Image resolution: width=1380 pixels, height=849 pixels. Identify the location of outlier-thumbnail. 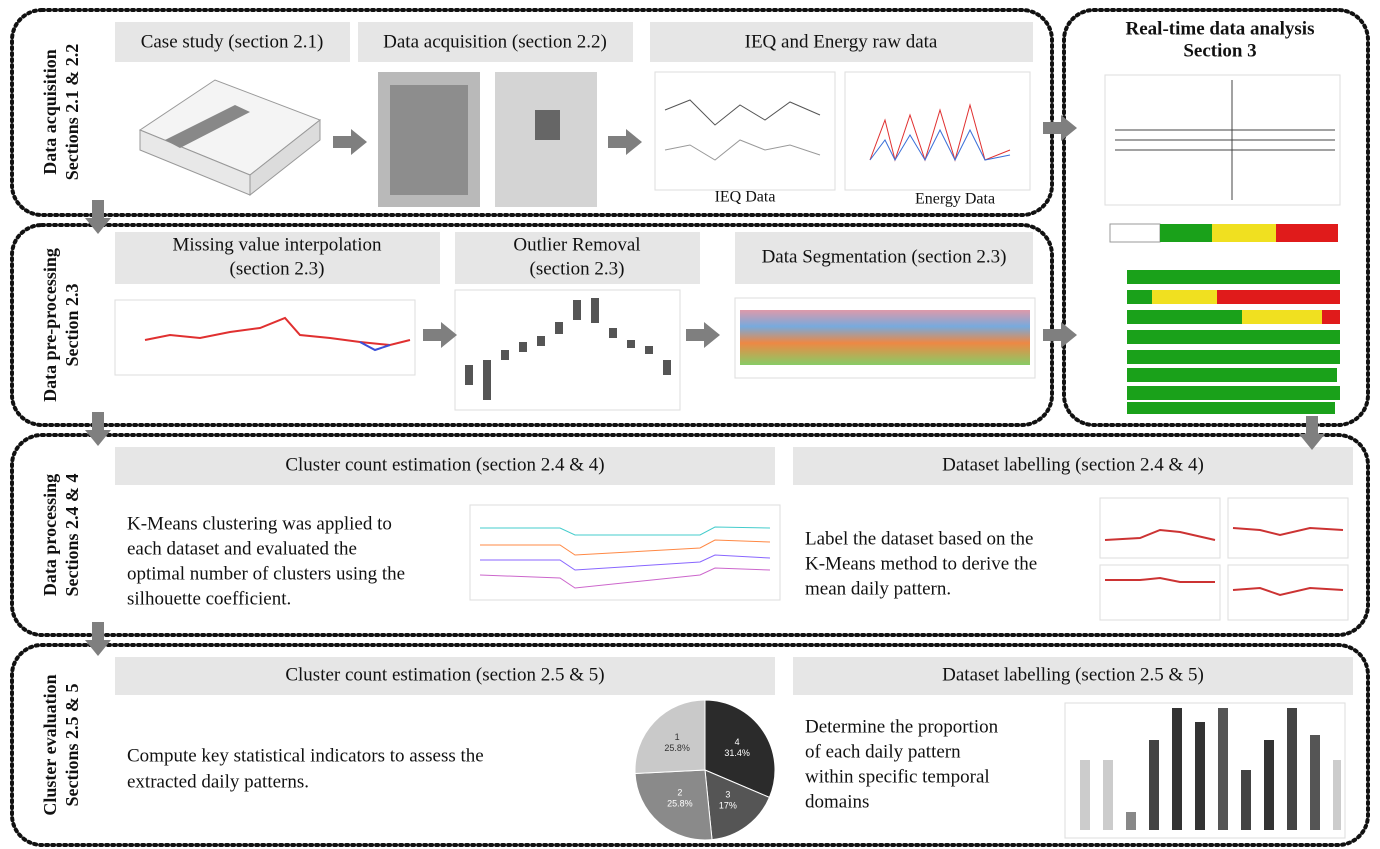
(567, 350).